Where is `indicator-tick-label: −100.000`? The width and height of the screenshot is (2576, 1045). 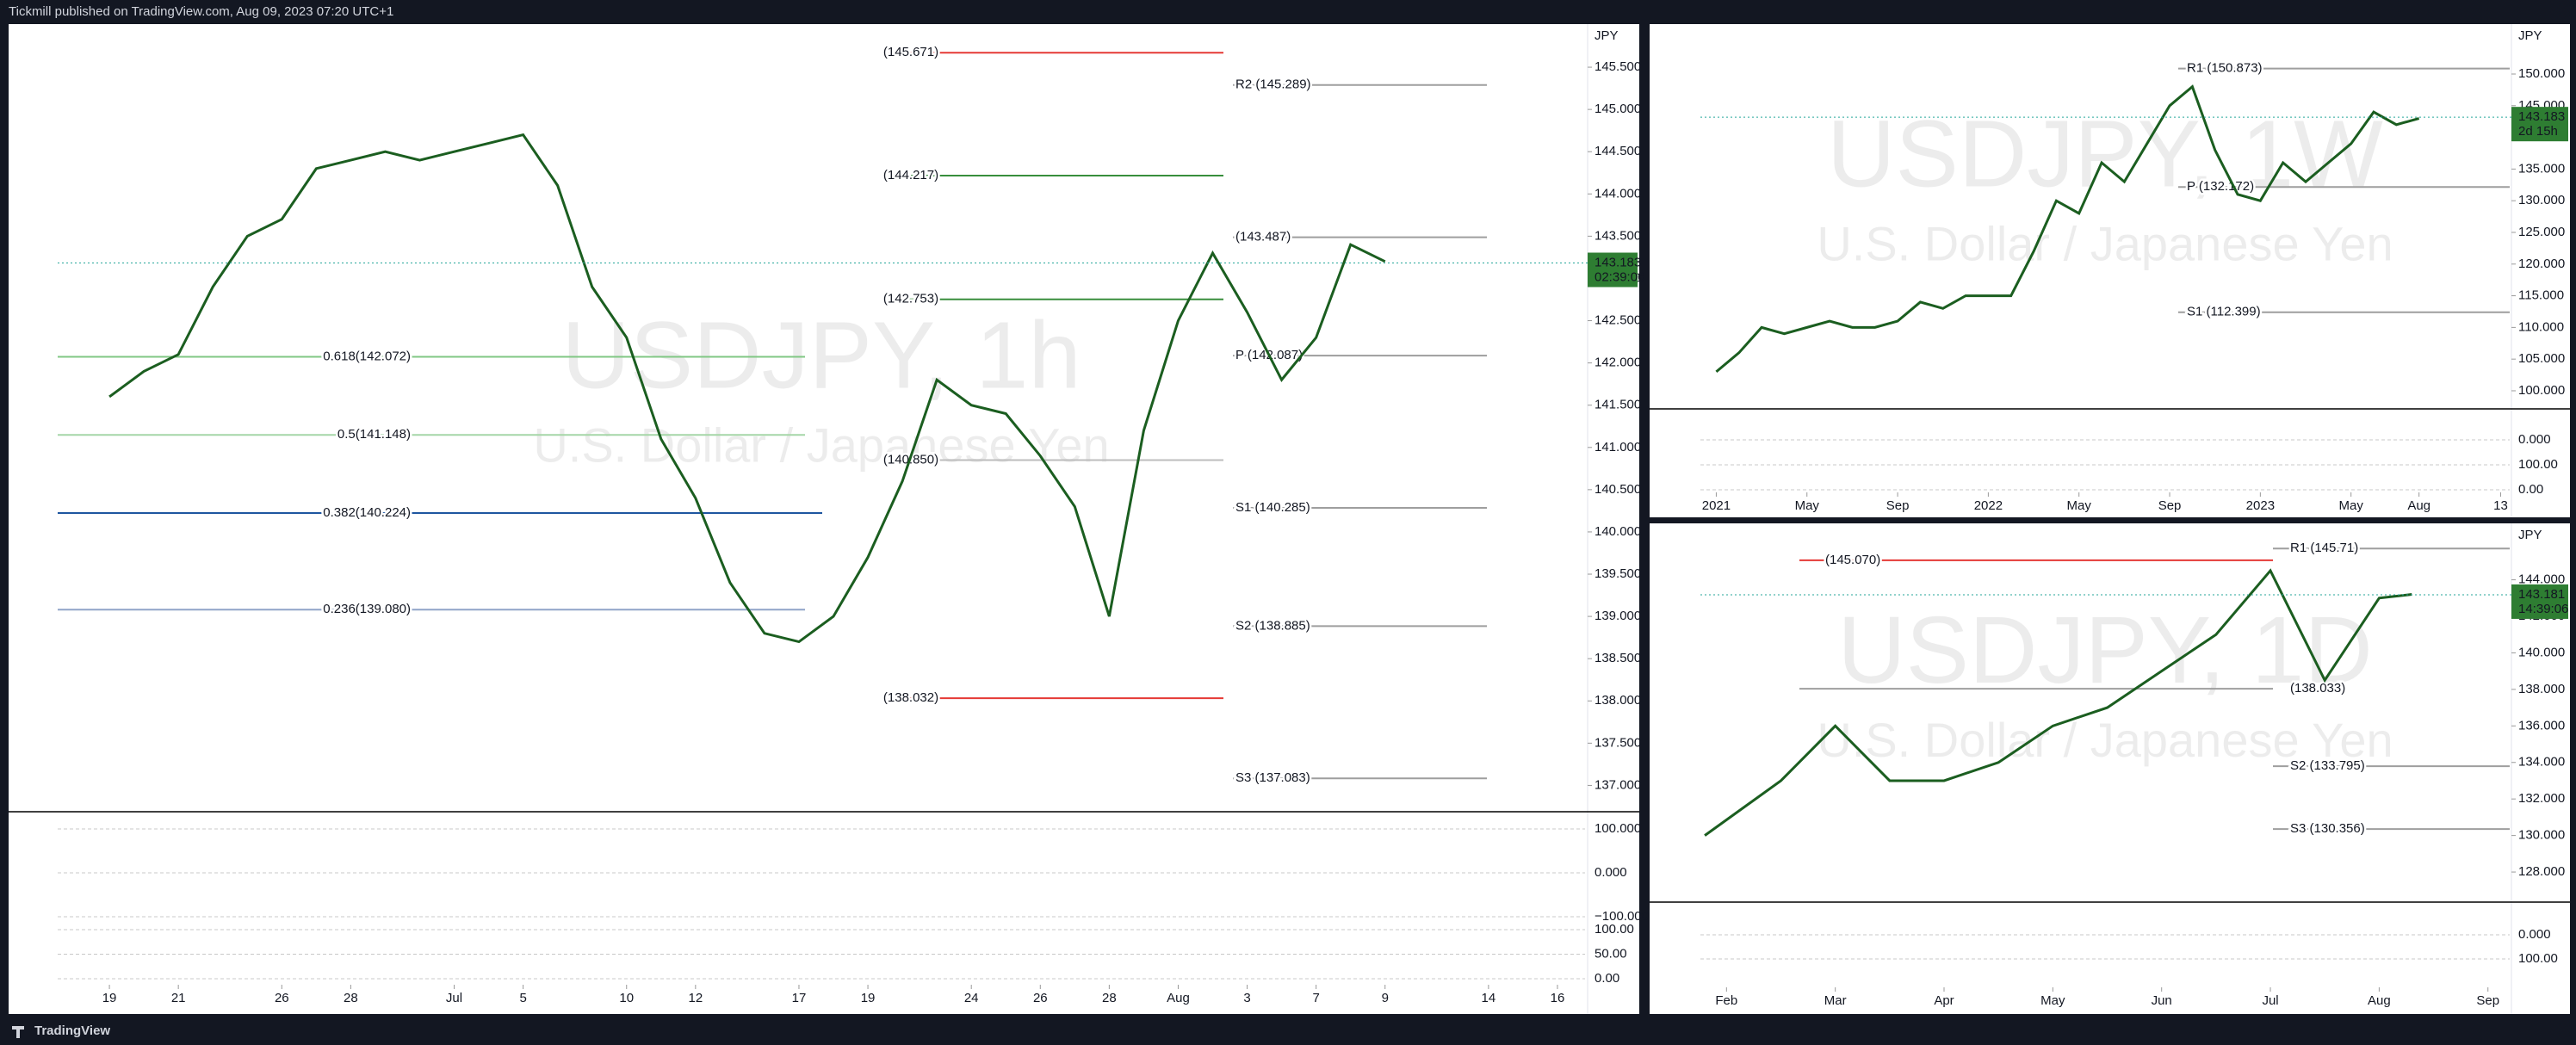
indicator-tick-label: −100.000 is located at coordinates (1622, 916).